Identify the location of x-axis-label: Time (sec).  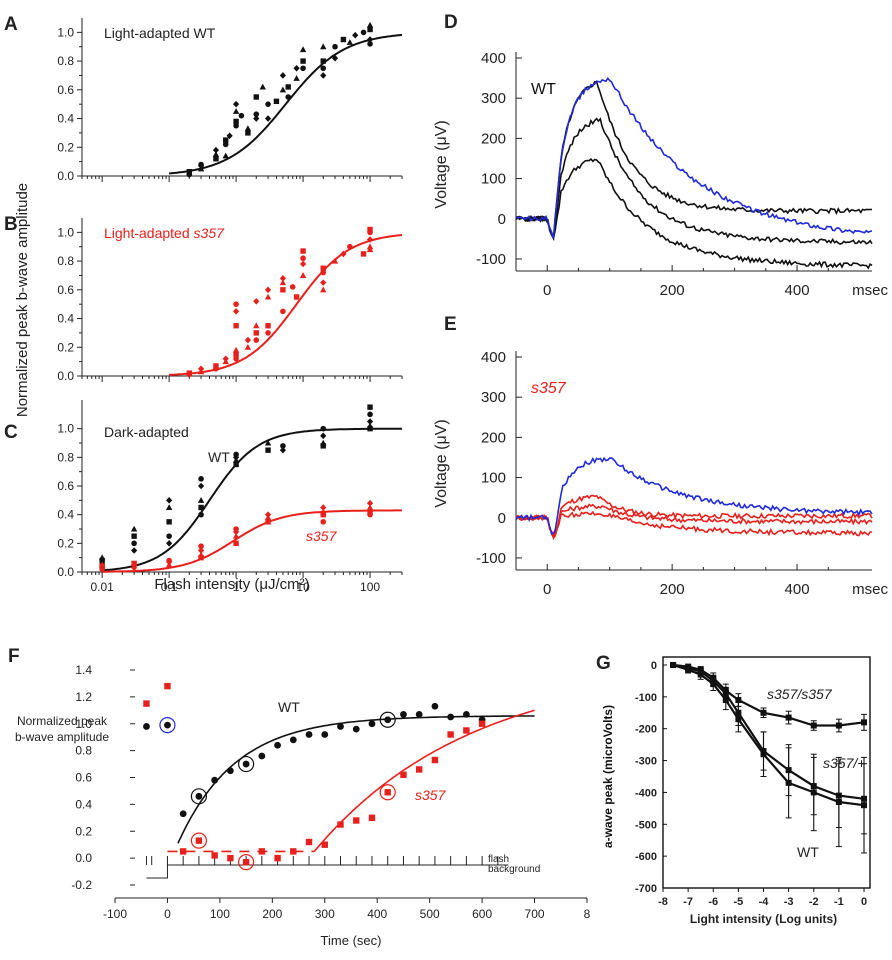
(351, 940).